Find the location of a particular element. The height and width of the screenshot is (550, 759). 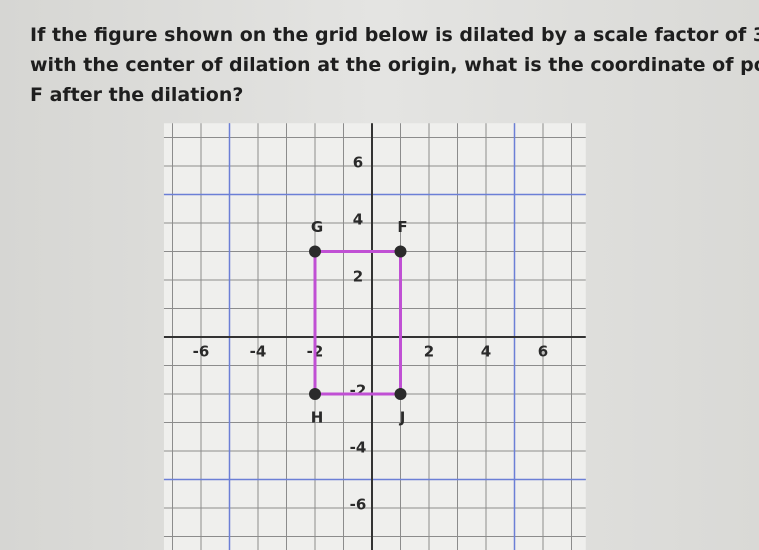

point-label: J is located at coordinates (402, 418).